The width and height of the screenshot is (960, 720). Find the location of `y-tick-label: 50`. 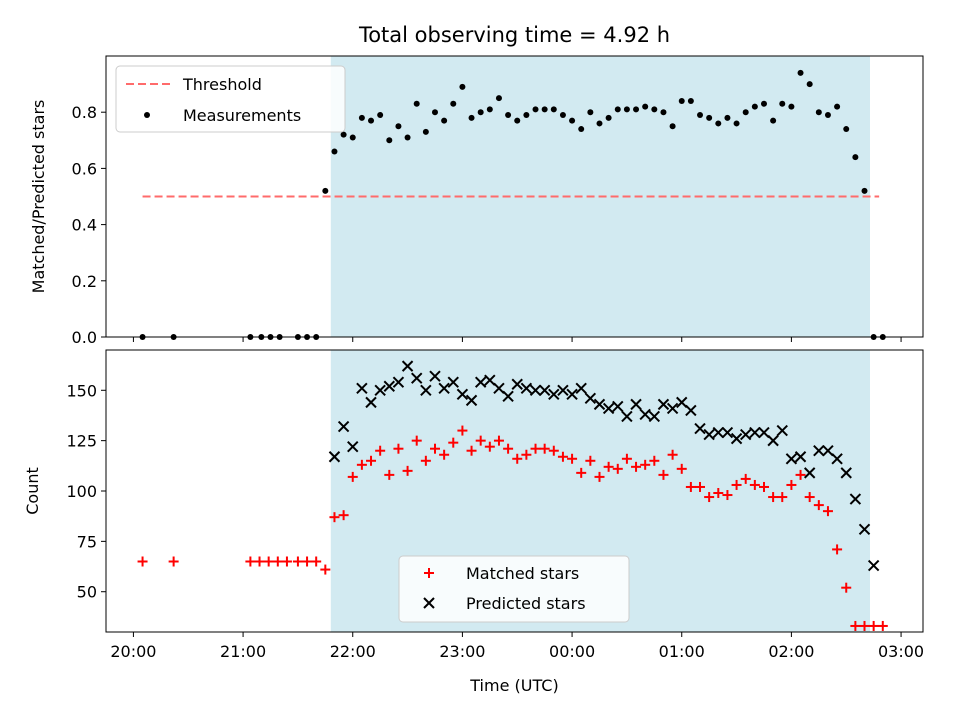

y-tick-label: 50 is located at coordinates (87, 592).